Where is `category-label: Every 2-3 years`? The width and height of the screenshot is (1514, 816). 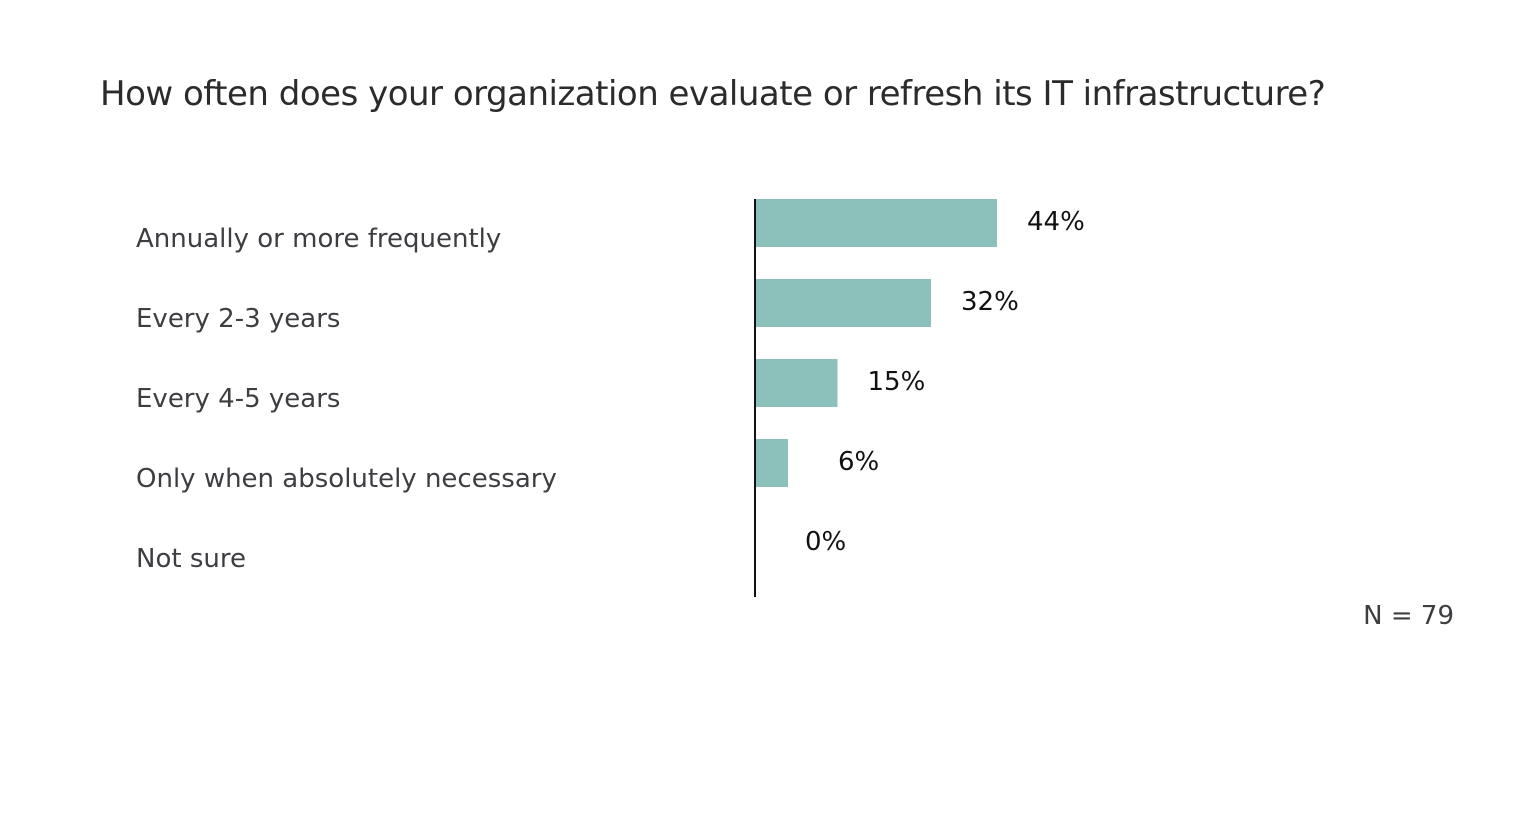 category-label: Every 2-3 years is located at coordinates (238, 319).